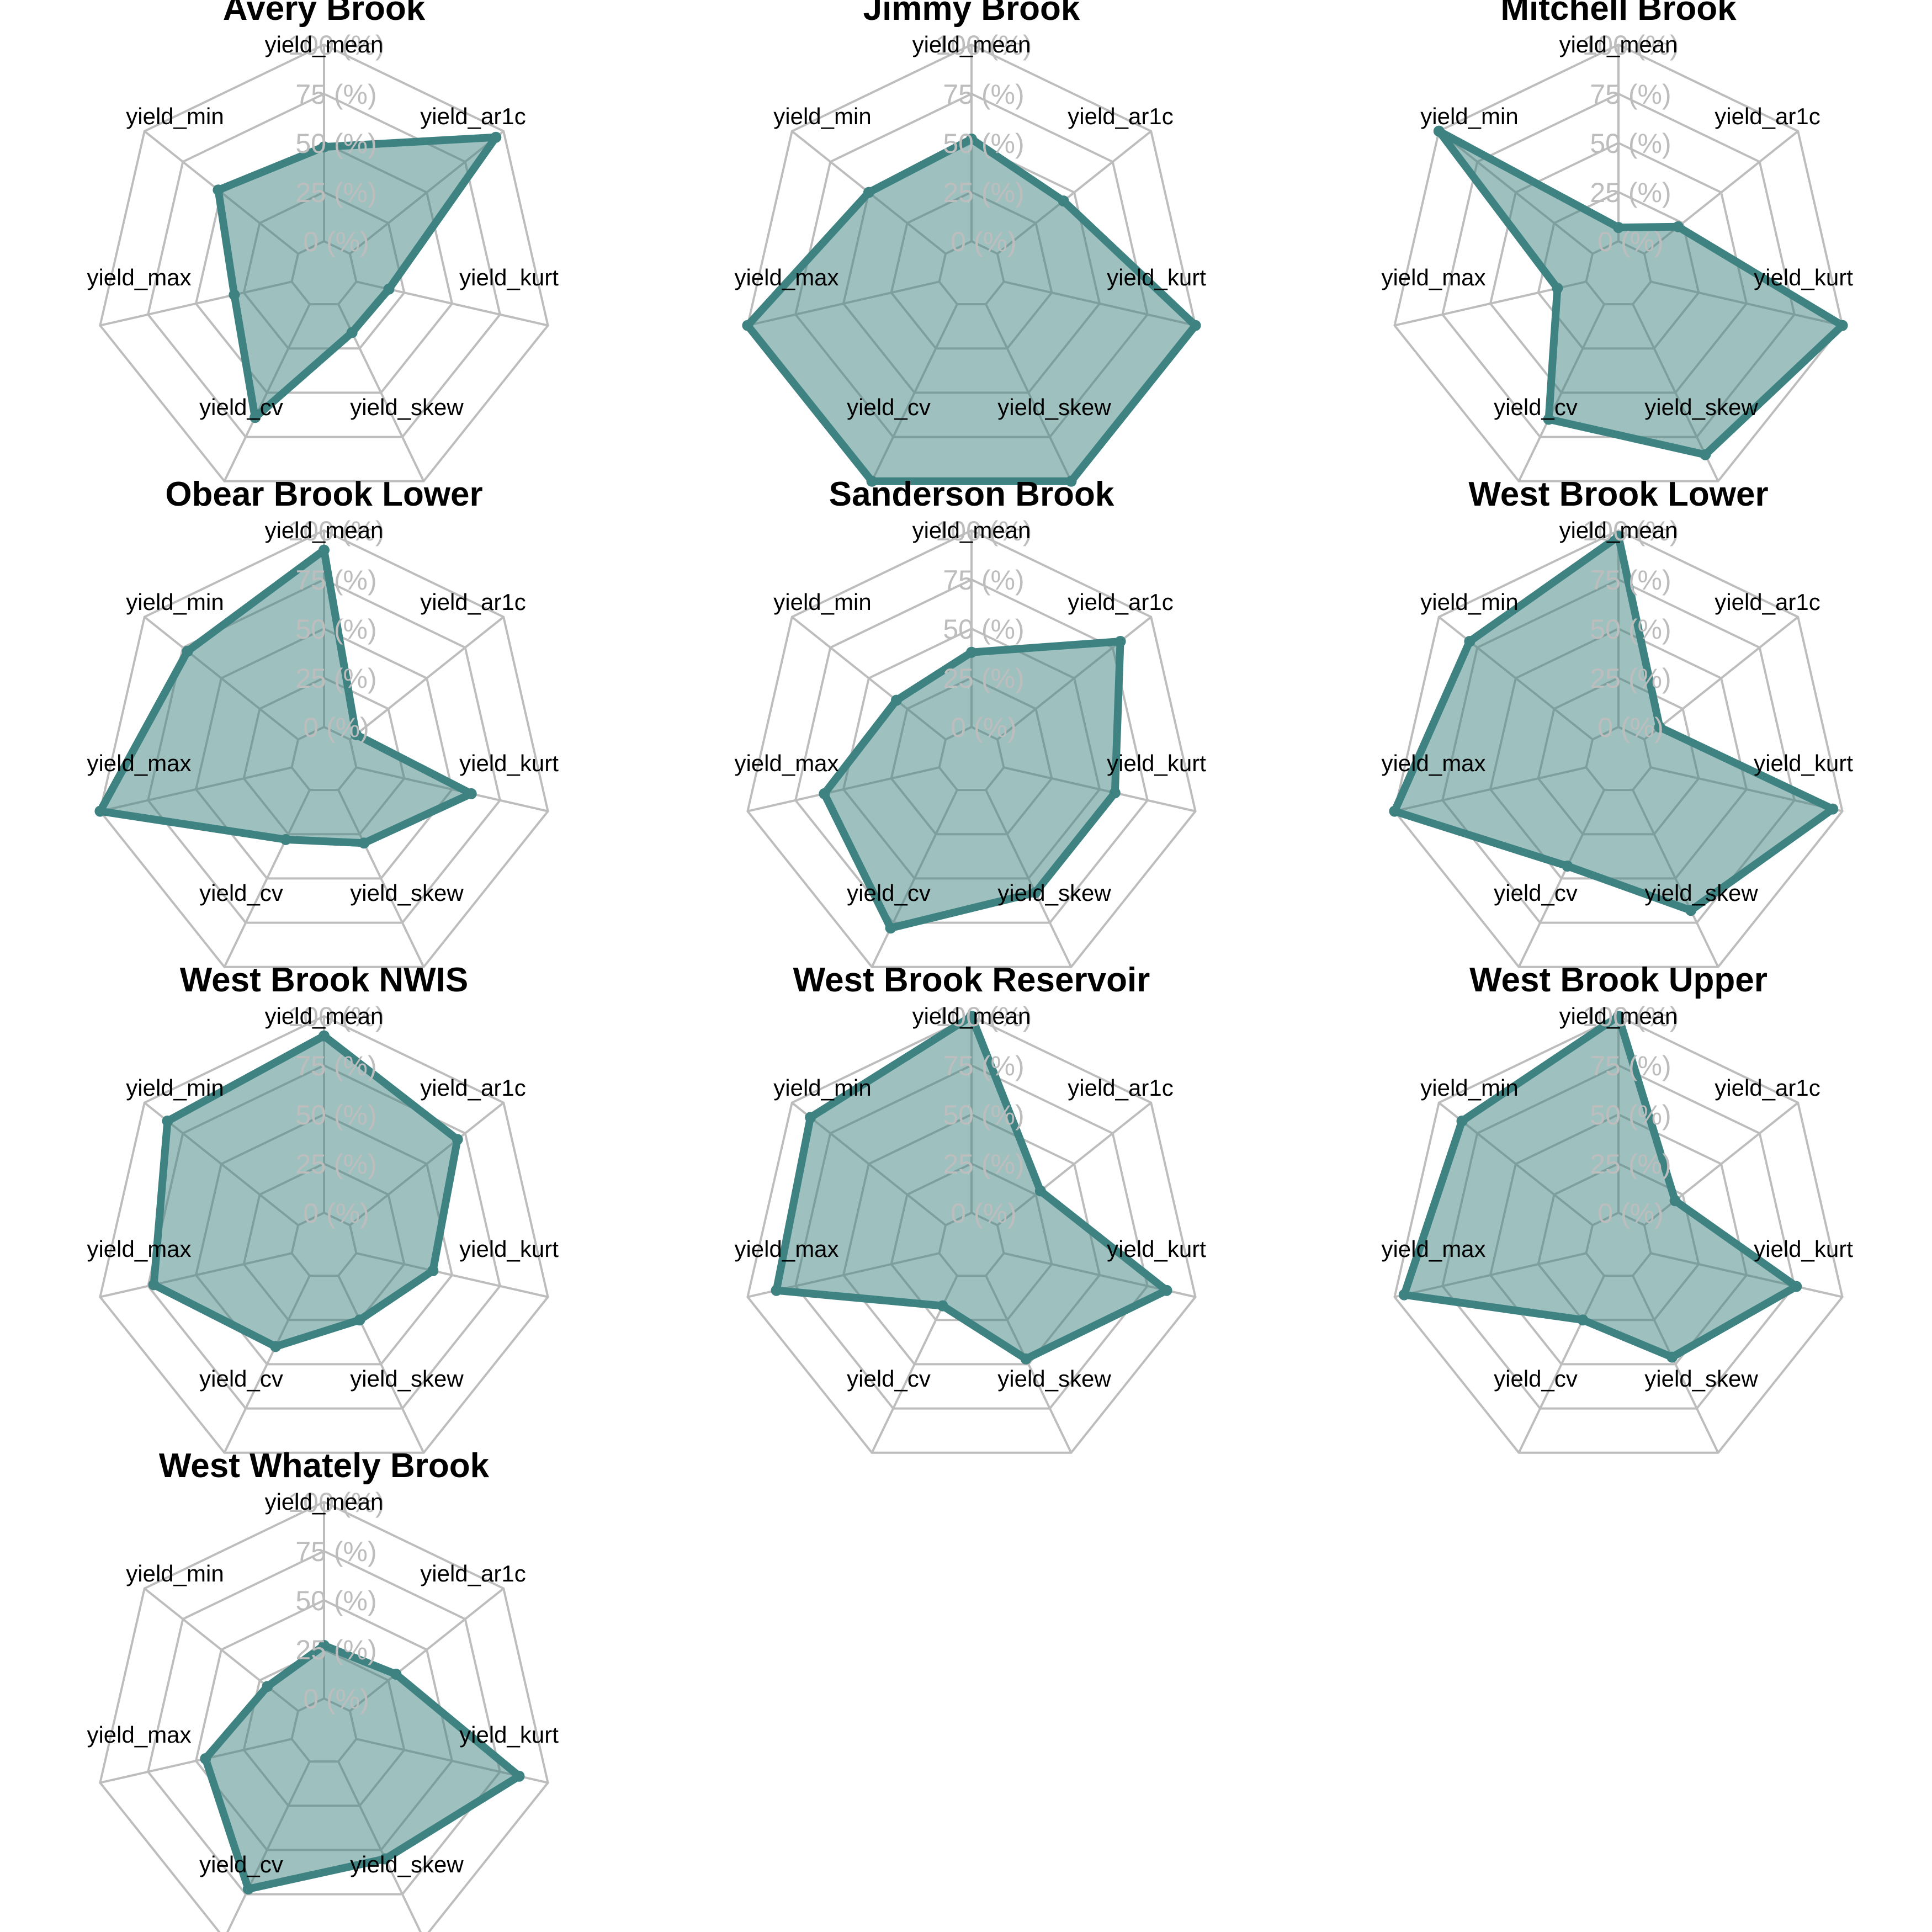 This screenshot has height=1932, width=1932. Describe the element at coordinates (972, 980) in the screenshot. I see `panel-title: West Brook Reservoir` at that location.